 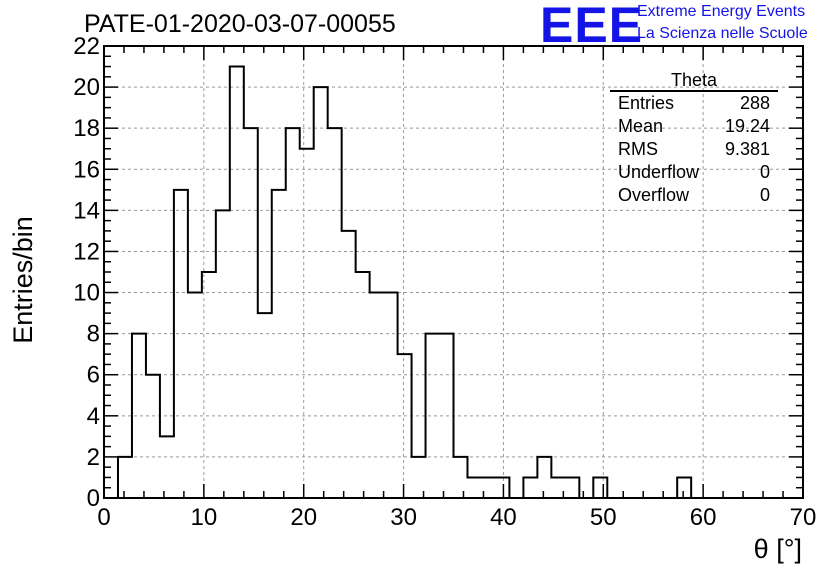 What do you see at coordinates (503, 517) in the screenshot?
I see `x-tick-label: 40` at bounding box center [503, 517].